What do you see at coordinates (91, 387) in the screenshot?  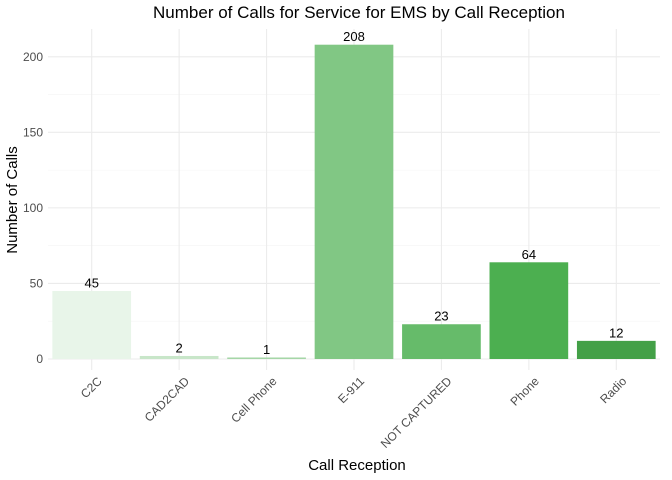 I see `x-tick-label: C2C` at bounding box center [91, 387].